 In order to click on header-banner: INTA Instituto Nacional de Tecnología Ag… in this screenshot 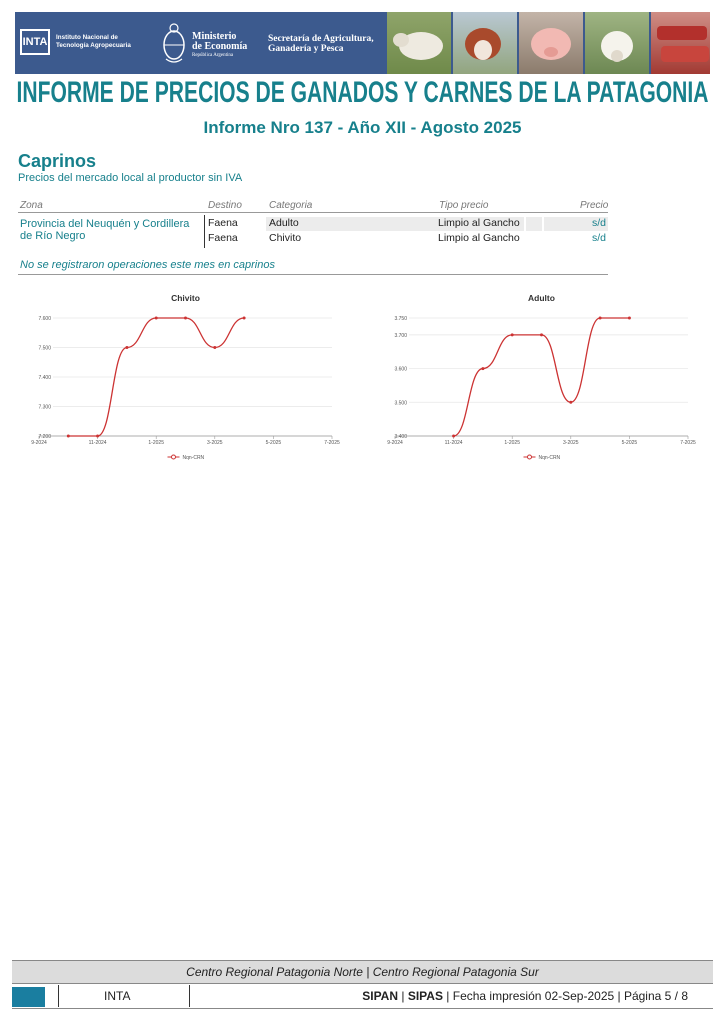, I will do `click(362, 43)`.